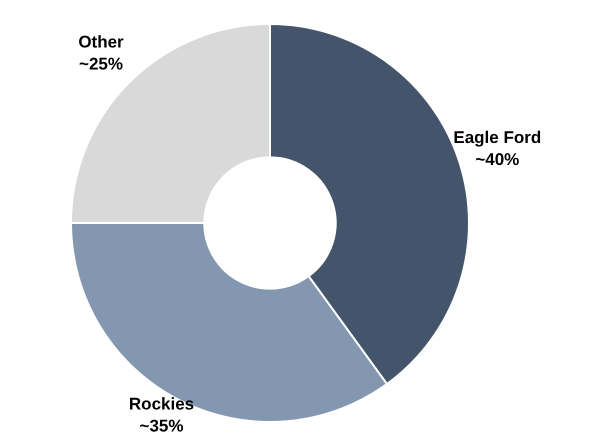 The image size is (597, 446). What do you see at coordinates (161, 404) in the screenshot?
I see `slice-label: Rockies` at bounding box center [161, 404].